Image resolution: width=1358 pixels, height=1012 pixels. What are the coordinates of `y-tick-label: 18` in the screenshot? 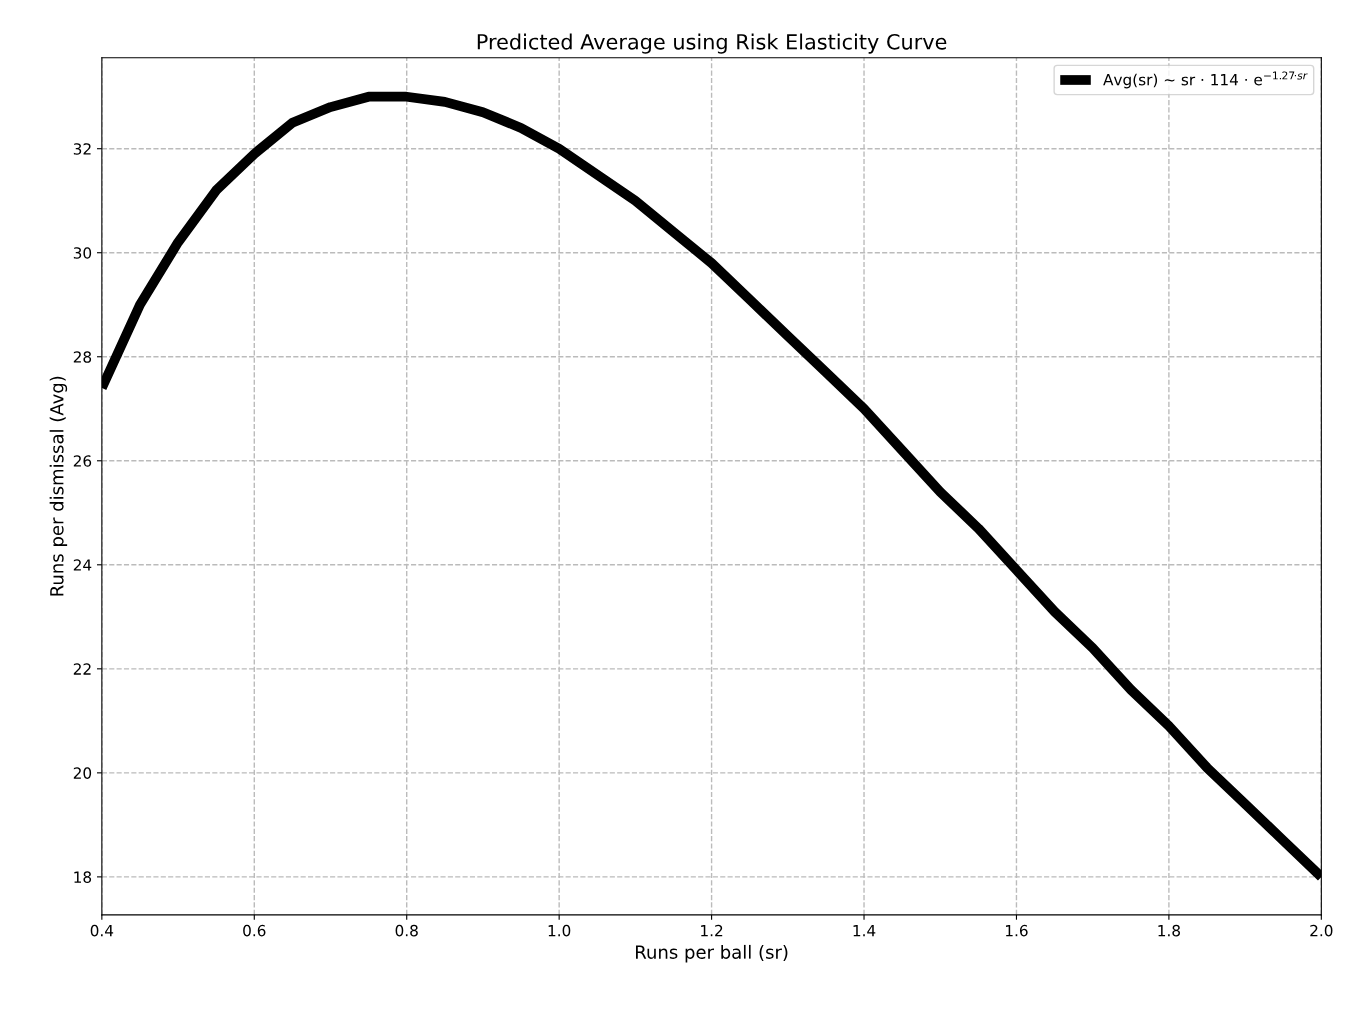 It's located at (83, 877).